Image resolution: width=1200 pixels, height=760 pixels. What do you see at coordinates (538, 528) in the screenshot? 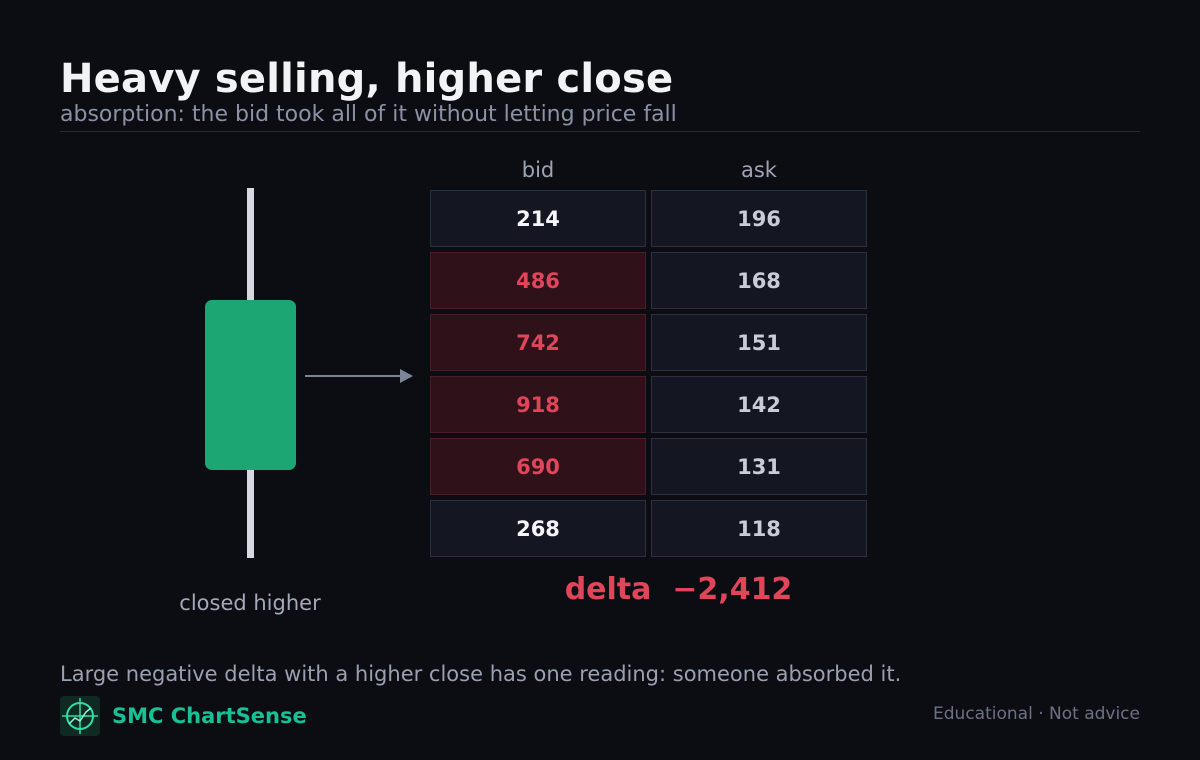
I see `bid-cell: 268` at bounding box center [538, 528].